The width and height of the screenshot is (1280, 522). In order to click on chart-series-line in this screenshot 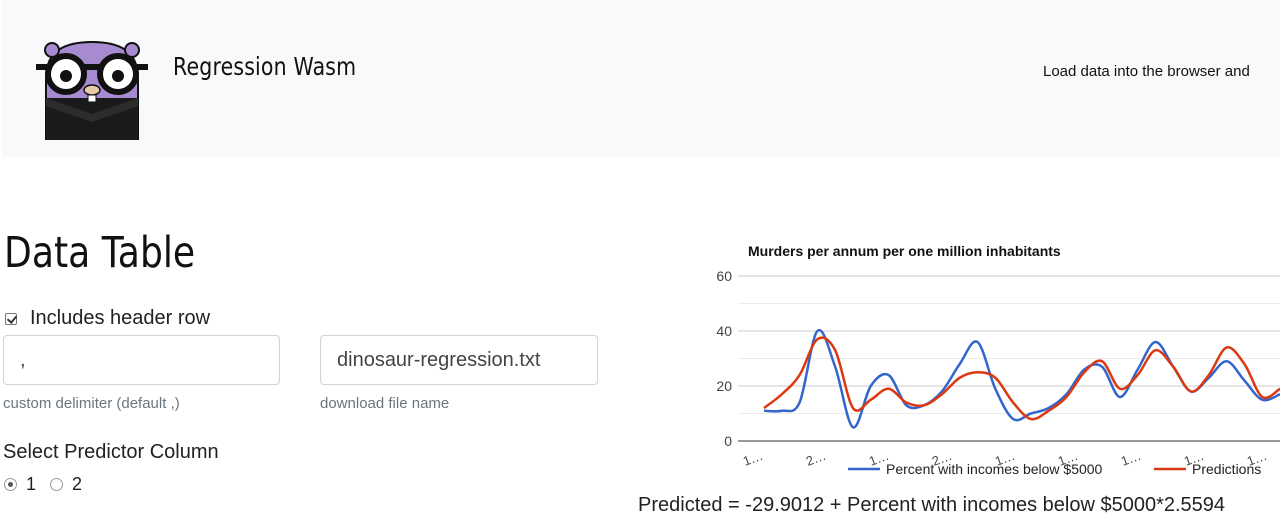, I will do `click(1021, 378)`.